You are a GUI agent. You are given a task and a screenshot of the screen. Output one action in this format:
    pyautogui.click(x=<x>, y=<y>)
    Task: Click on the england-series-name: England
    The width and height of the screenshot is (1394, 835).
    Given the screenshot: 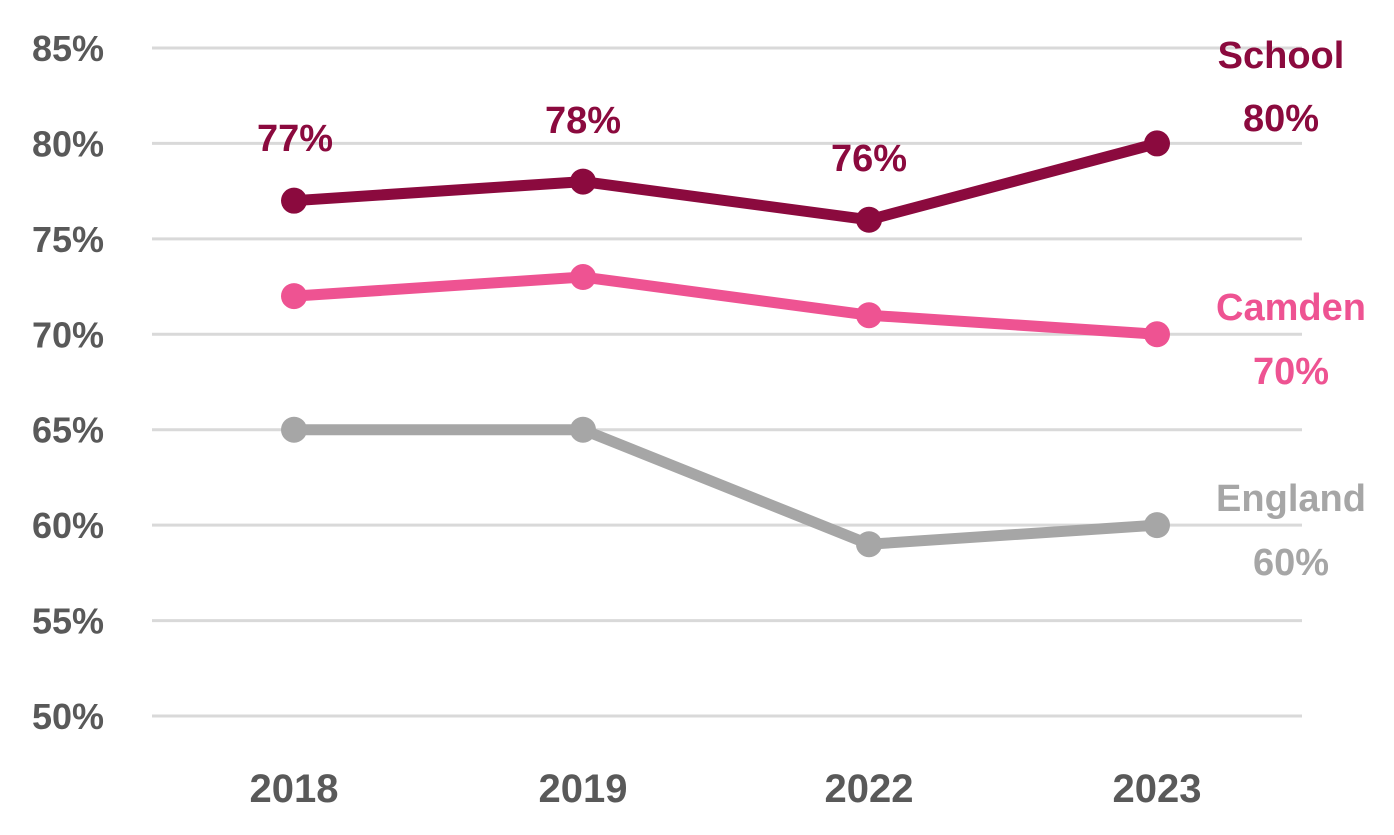 What is the action you would take?
    pyautogui.click(x=1291, y=499)
    